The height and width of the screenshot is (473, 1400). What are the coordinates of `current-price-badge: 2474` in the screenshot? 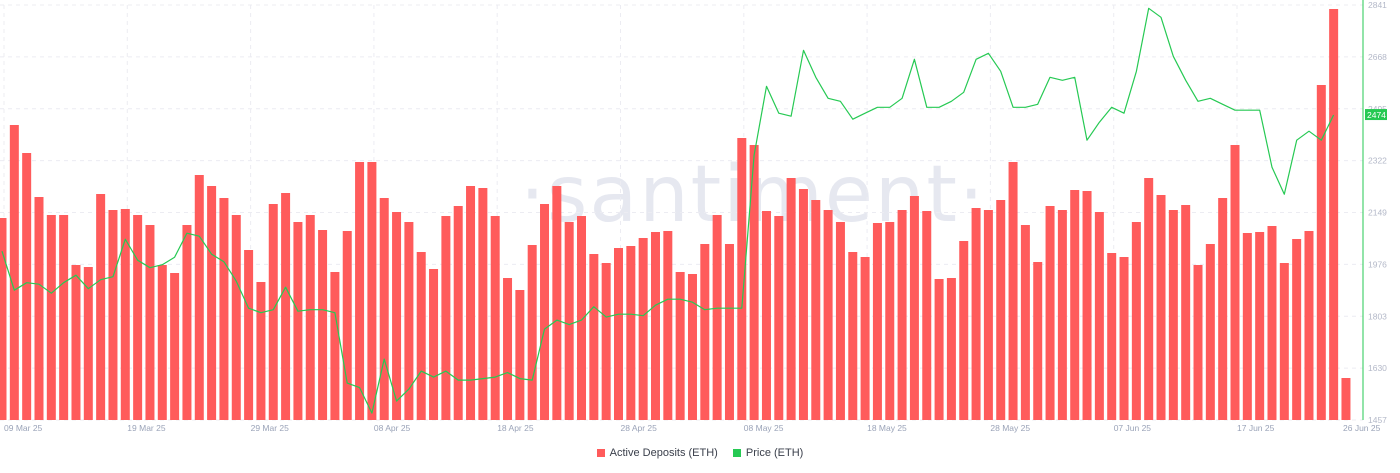 It's located at (1376, 115).